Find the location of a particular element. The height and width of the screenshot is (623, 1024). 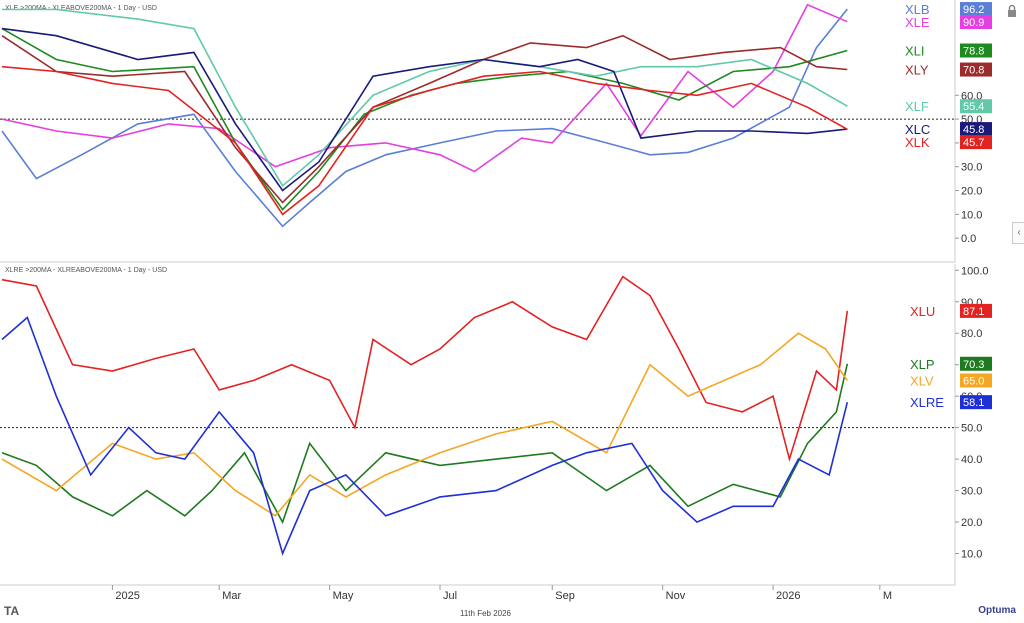

lock-icon is located at coordinates (1012, 11).